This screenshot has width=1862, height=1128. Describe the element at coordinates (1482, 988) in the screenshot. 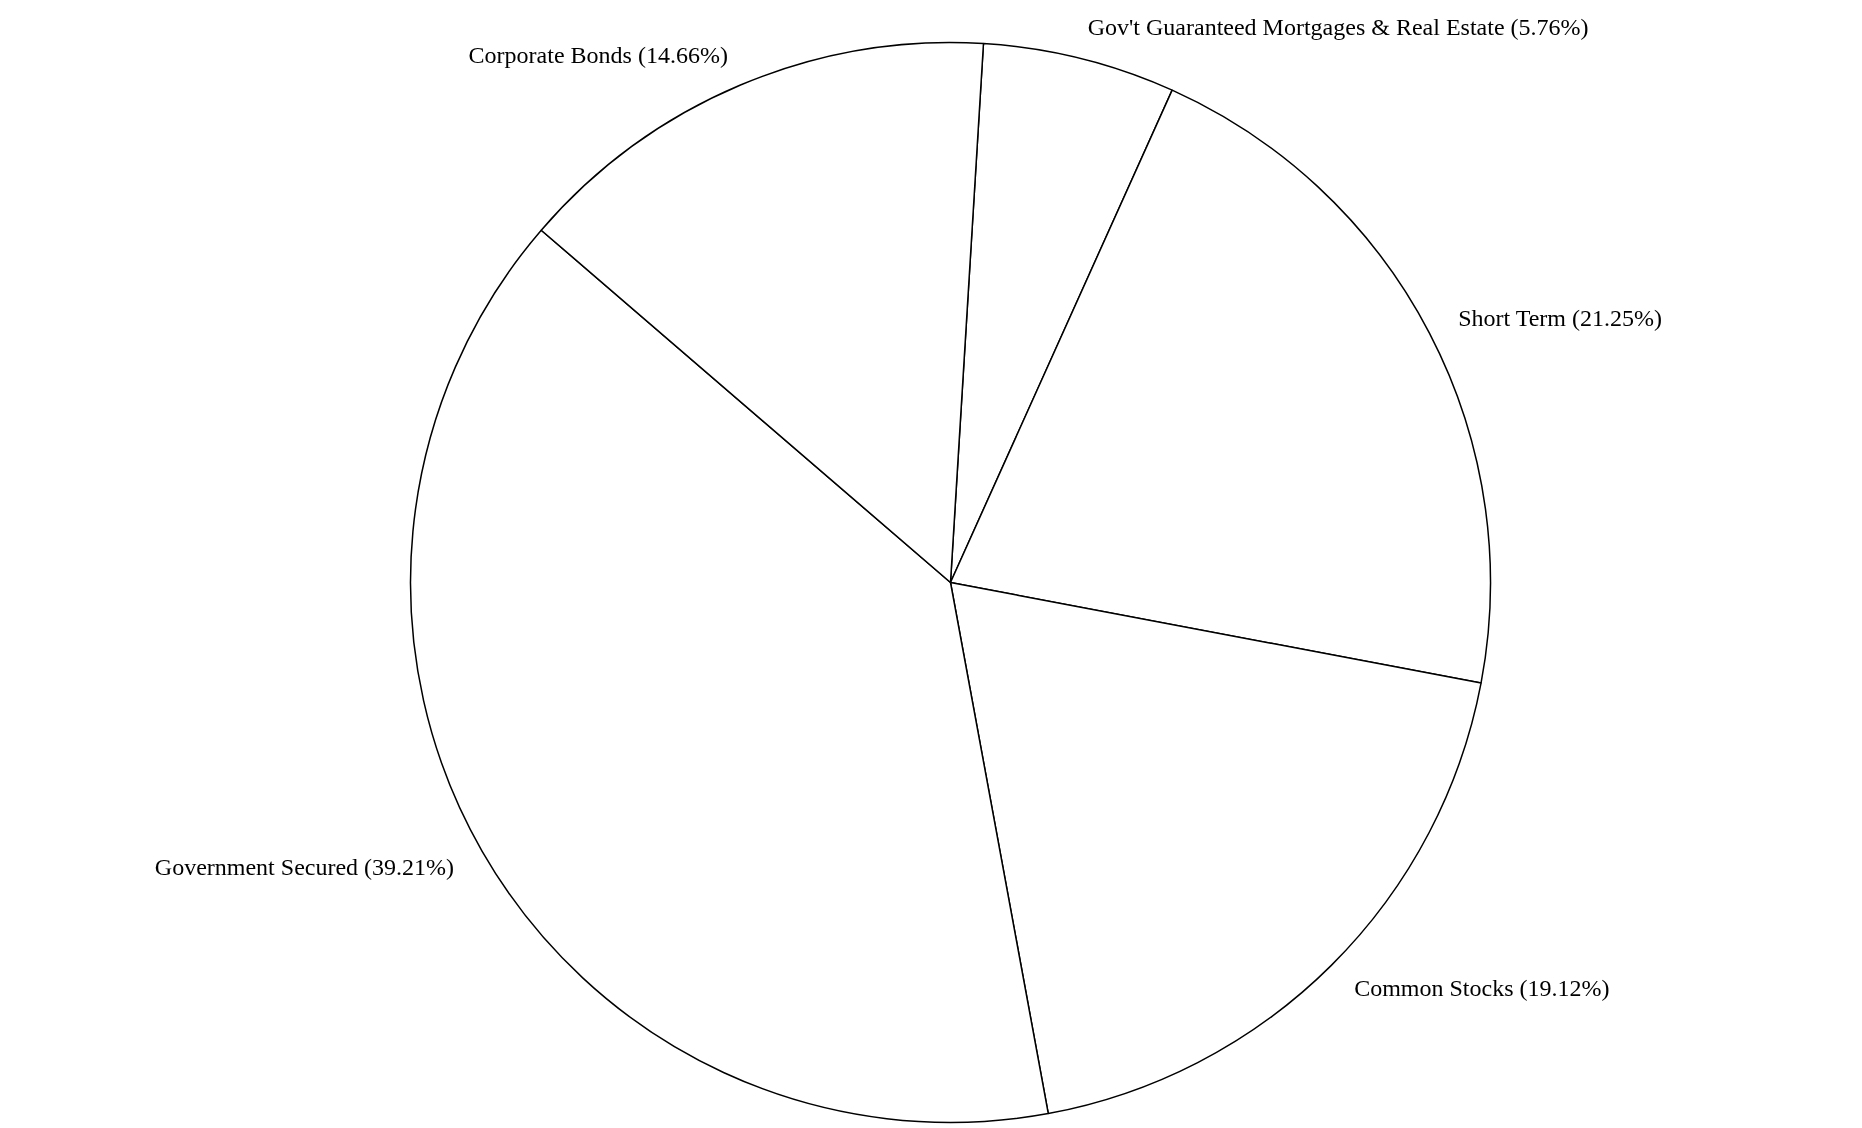

I see `slice-label: Common Stocks (19.12%)` at that location.